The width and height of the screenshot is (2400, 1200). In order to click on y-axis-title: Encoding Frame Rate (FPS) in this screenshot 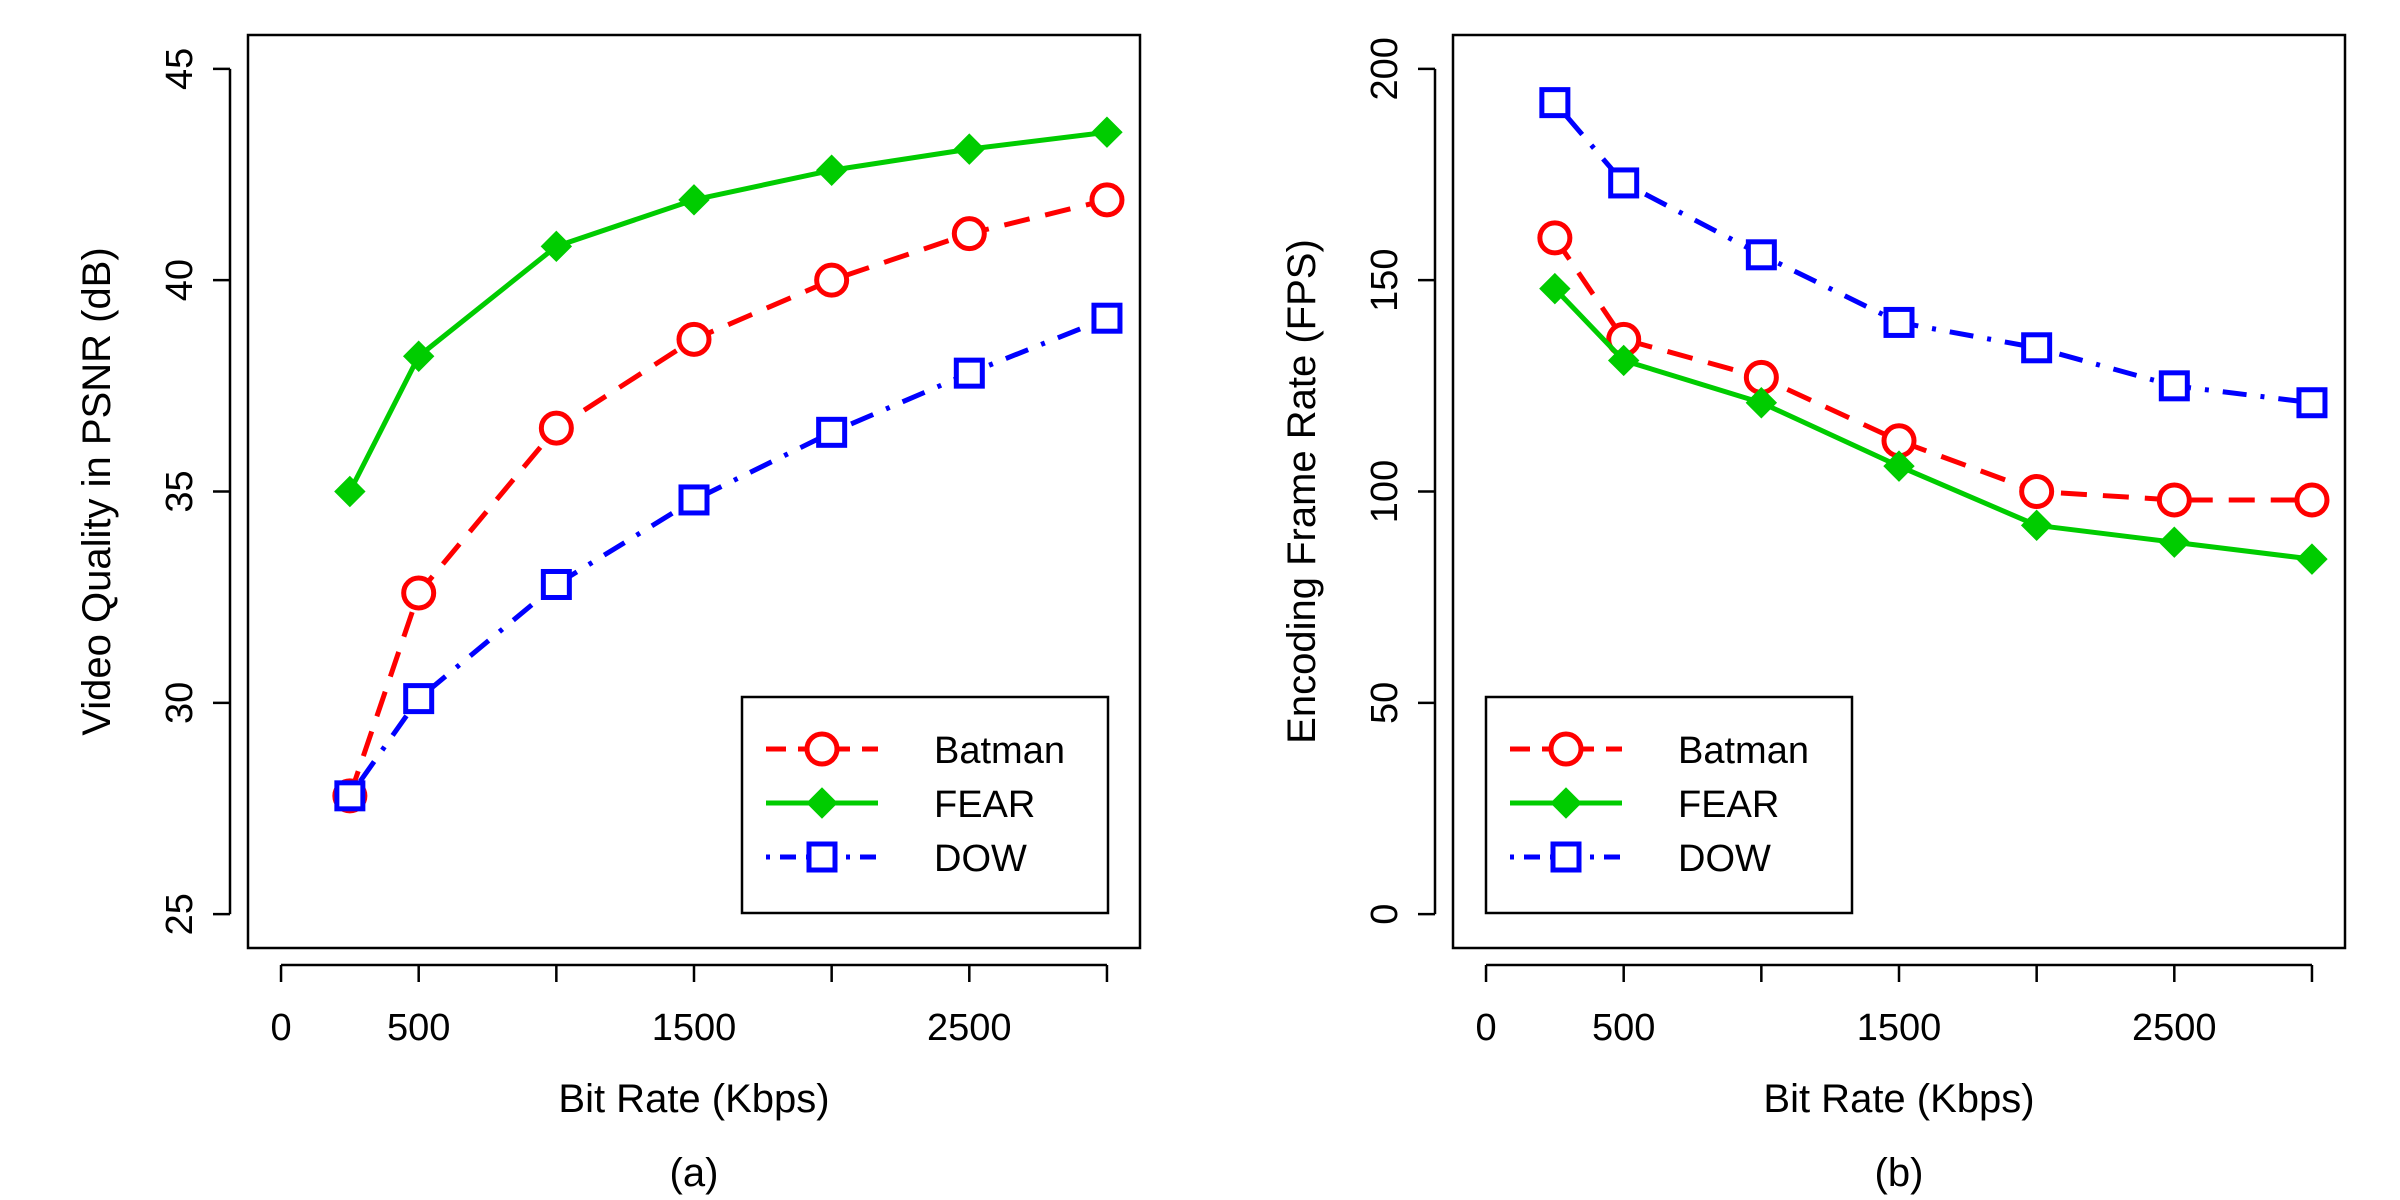, I will do `click(1302, 491)`.